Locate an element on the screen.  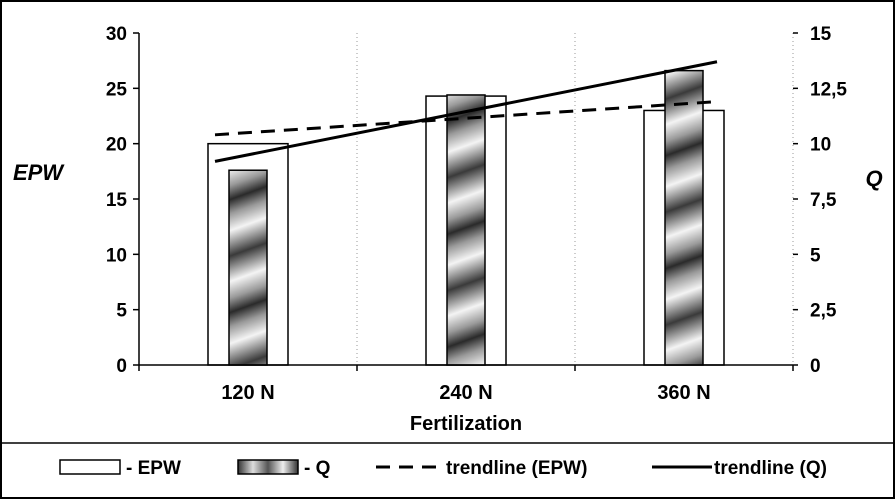
x-axis-label: Fertilization is located at coordinates (466, 424).